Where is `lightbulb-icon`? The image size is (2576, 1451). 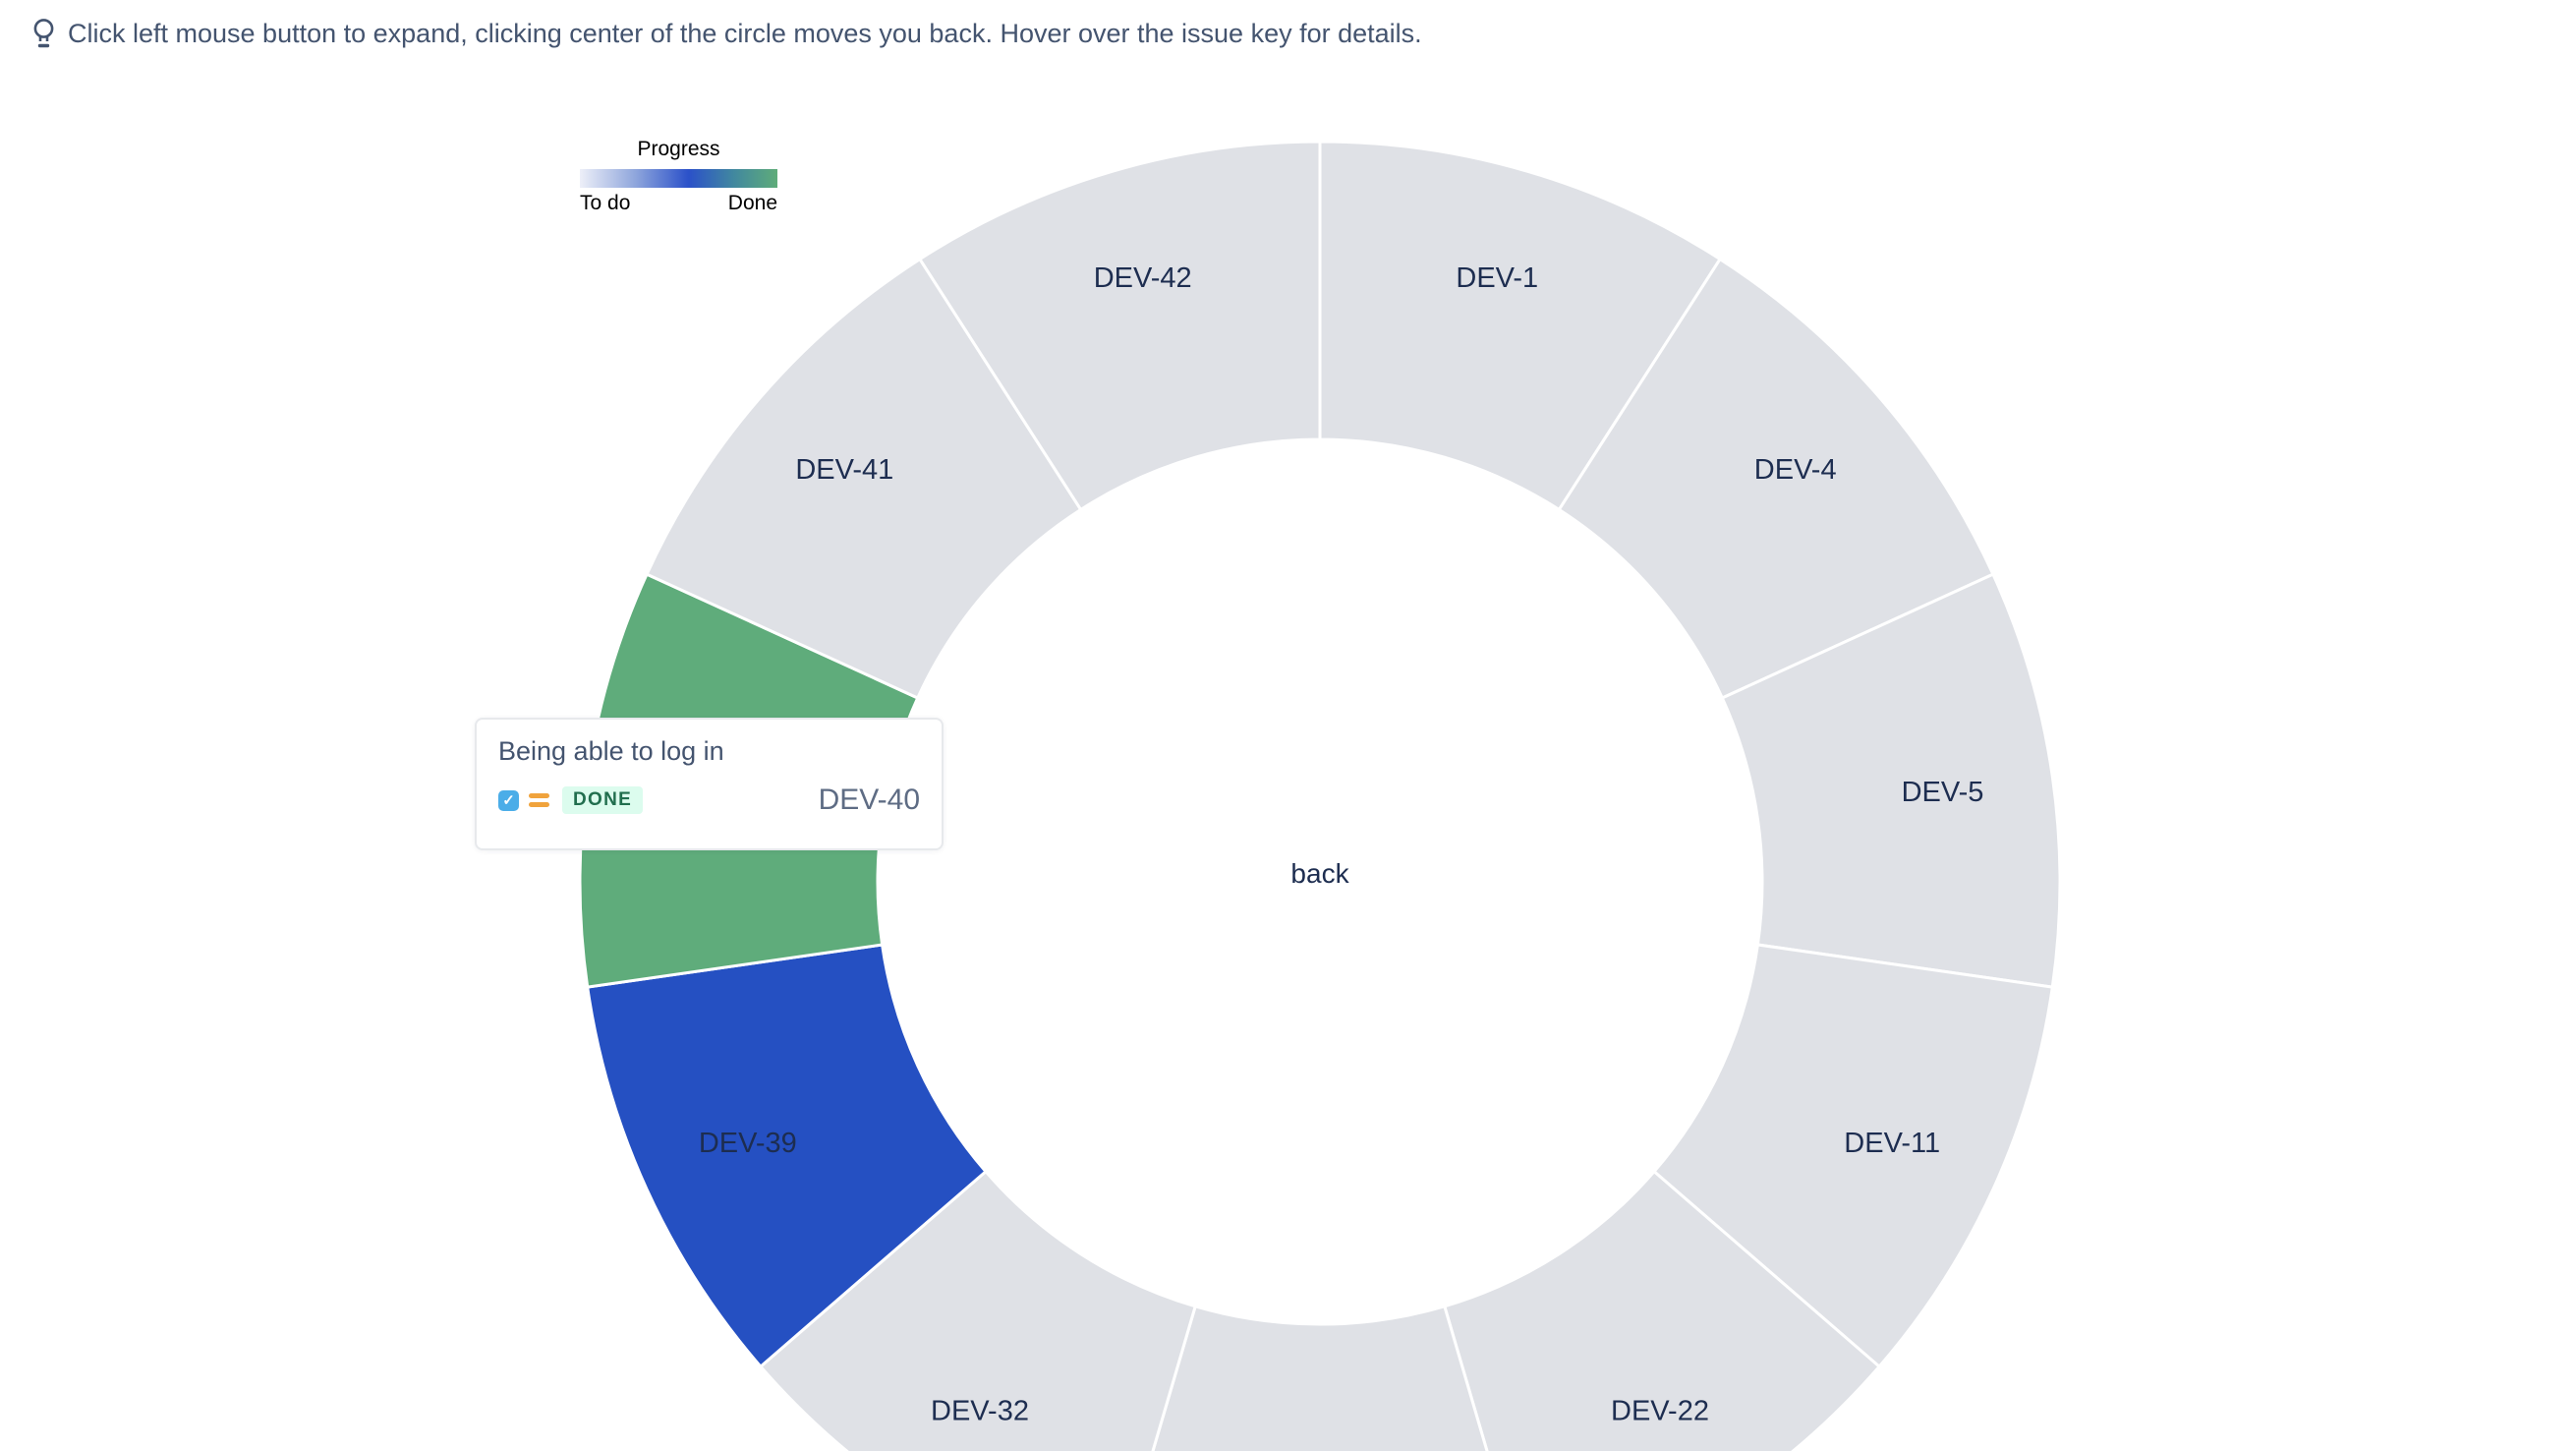
lightbulb-icon is located at coordinates (44, 34).